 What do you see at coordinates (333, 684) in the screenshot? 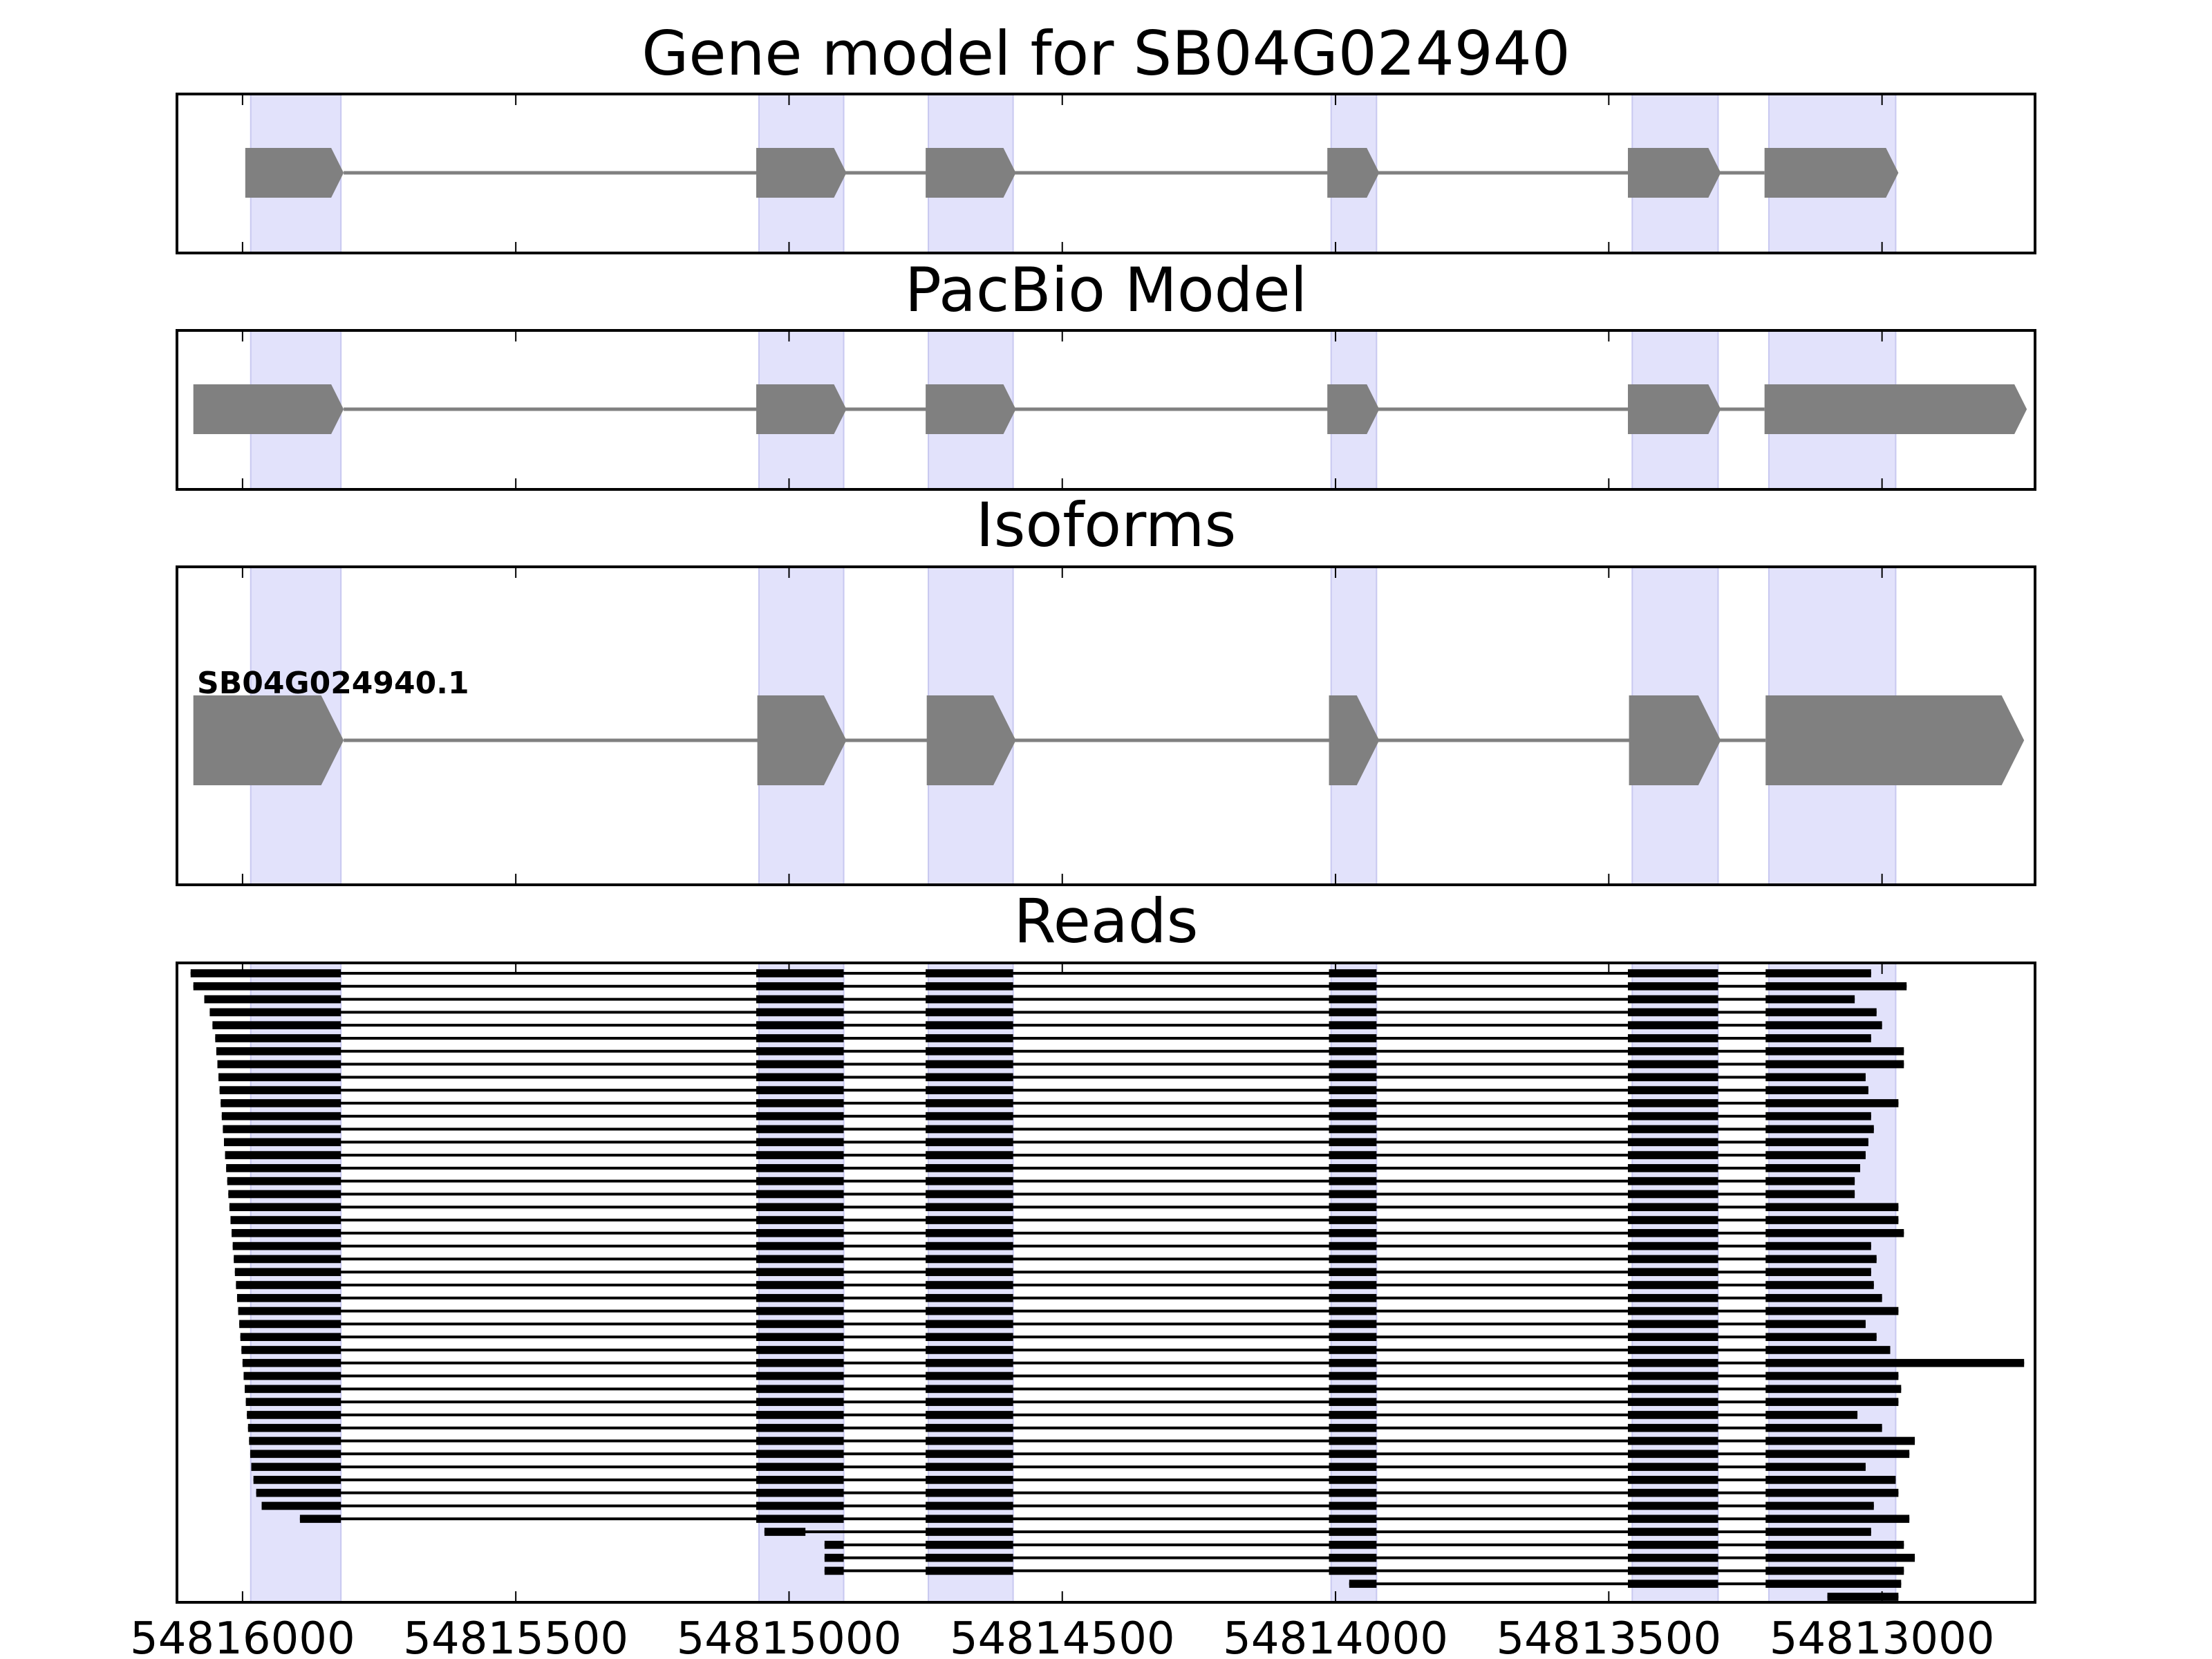
I see `isoform-label: SB04G024940.1` at bounding box center [333, 684].